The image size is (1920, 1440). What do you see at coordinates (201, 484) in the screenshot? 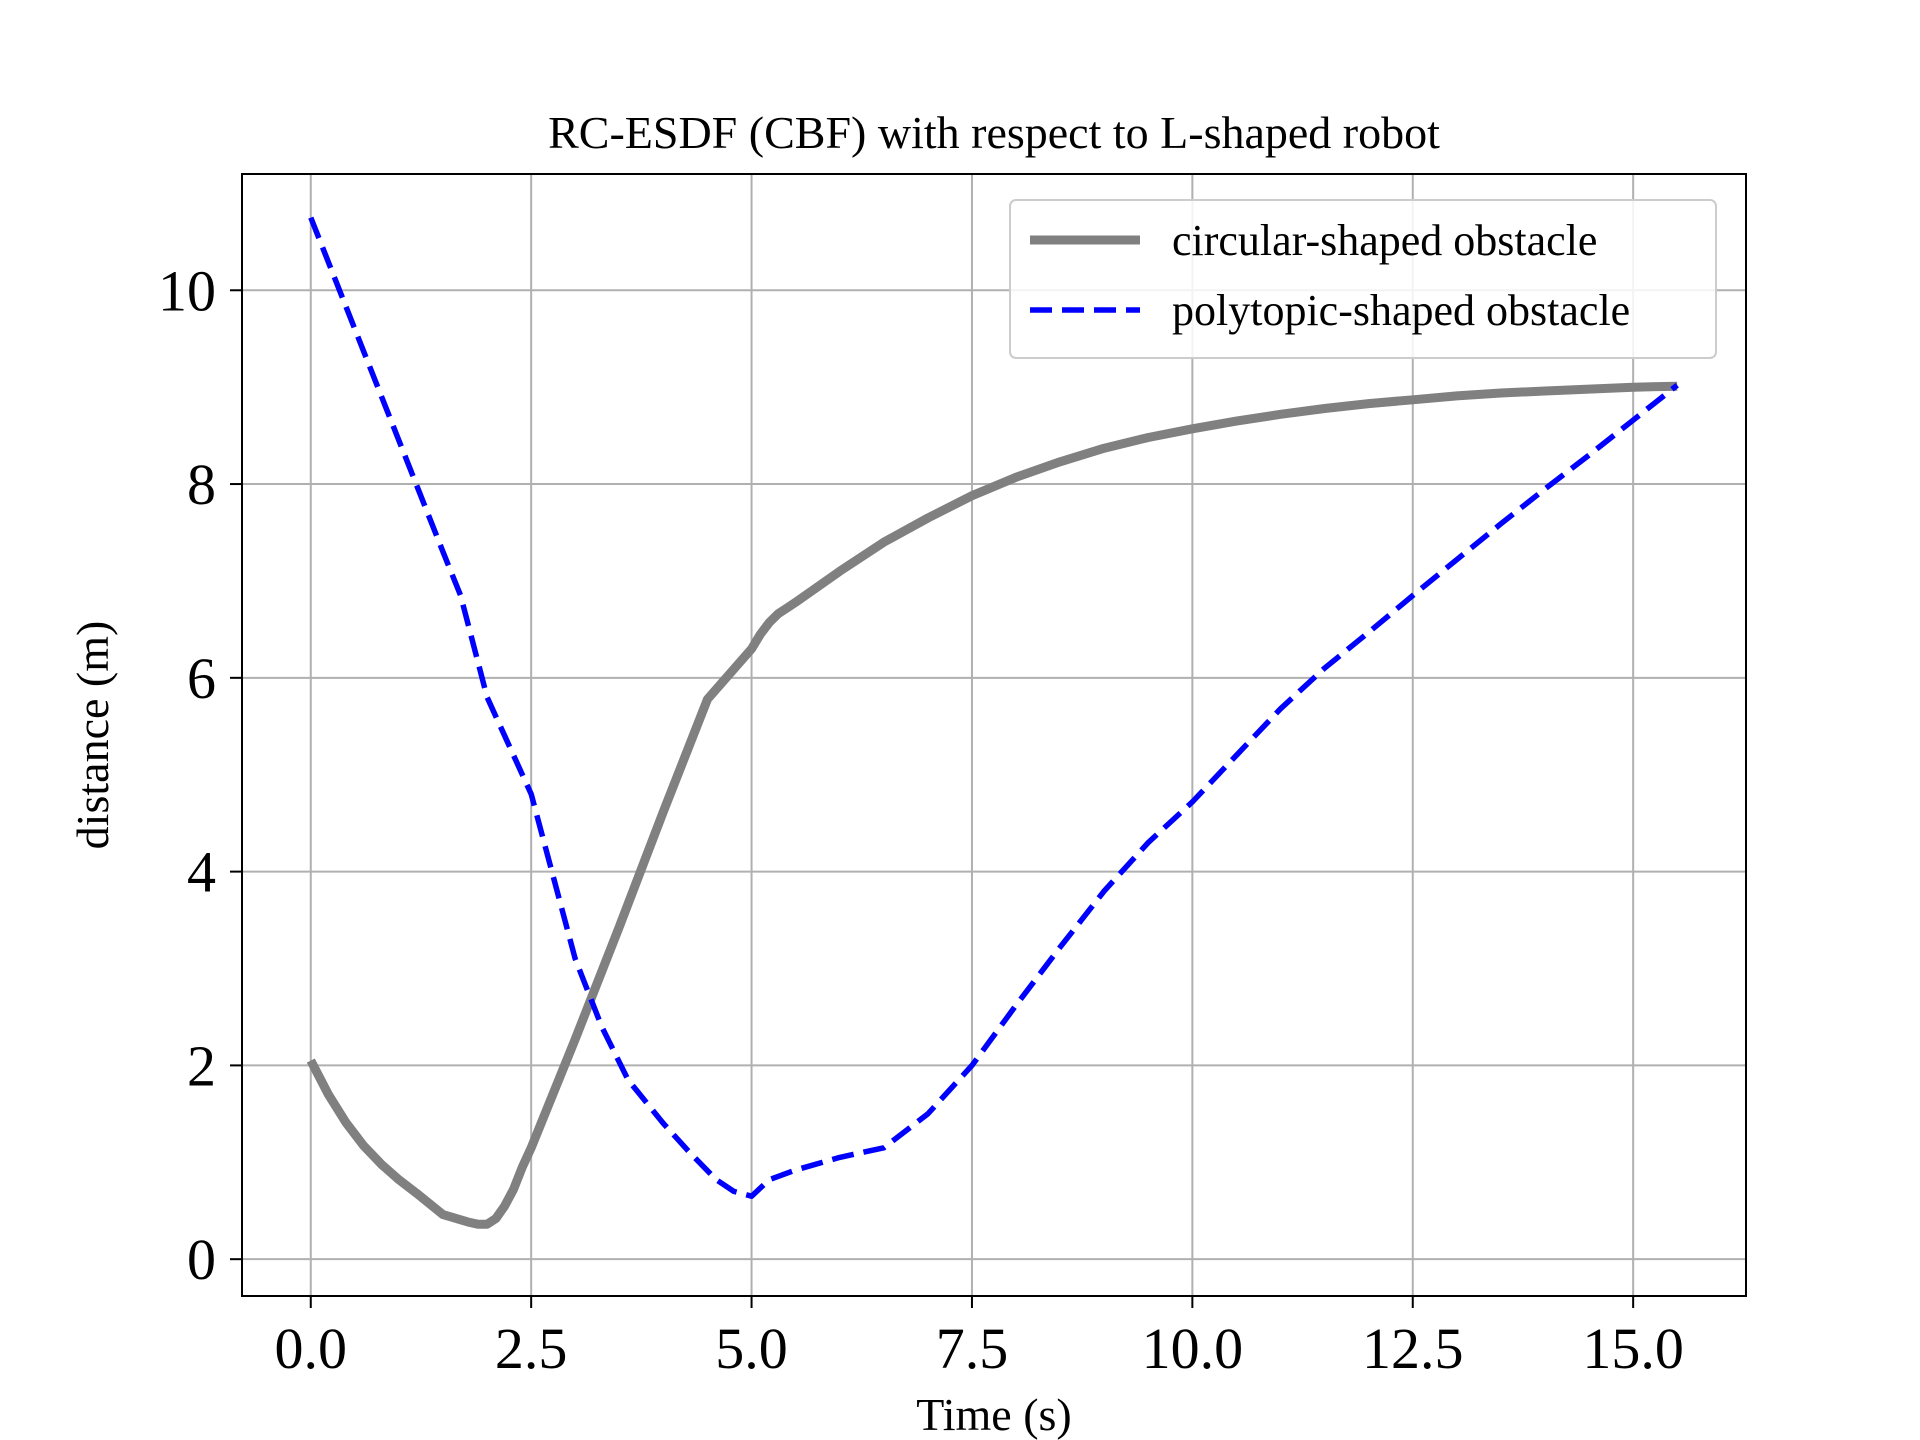
I see `y-tick-label: 8` at bounding box center [201, 484].